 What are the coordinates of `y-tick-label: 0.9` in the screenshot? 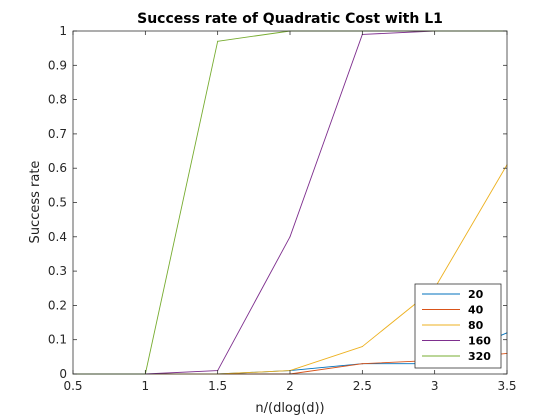 It's located at (57, 65).